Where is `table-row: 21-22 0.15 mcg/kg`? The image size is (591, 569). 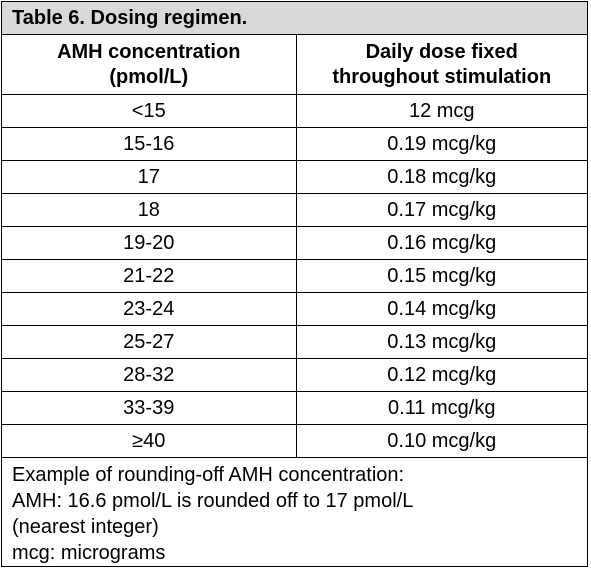
table-row: 21-22 0.15 mcg/kg is located at coordinates (294, 276).